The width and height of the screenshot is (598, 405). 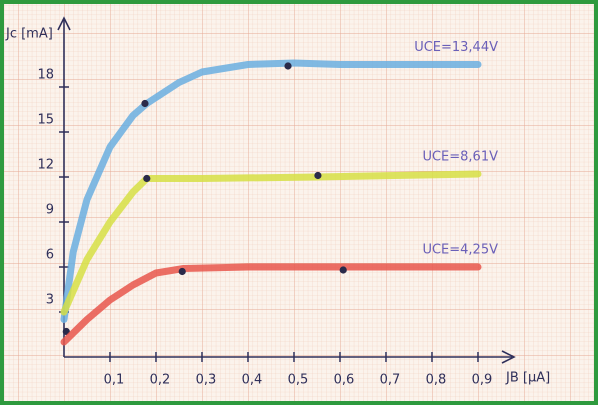 What do you see at coordinates (50, 210) in the screenshot?
I see `y-tick-label: 9` at bounding box center [50, 210].